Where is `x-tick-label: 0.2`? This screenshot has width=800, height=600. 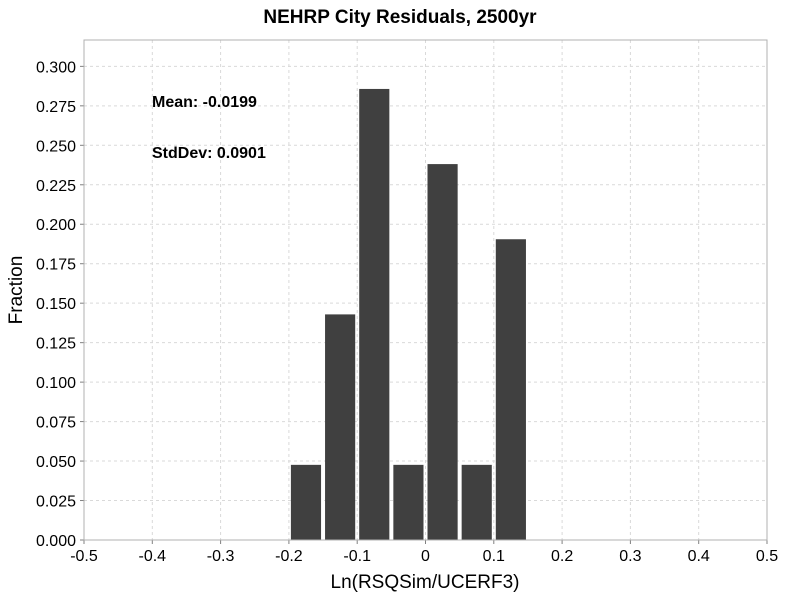
x-tick-label: 0.2 is located at coordinates (562, 556).